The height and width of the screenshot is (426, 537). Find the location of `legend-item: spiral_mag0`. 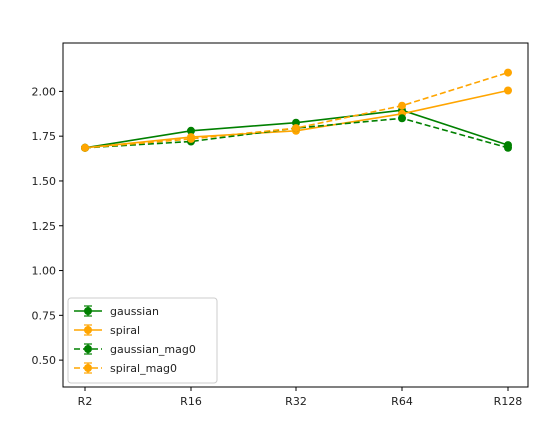

legend-item: spiral_mag0 is located at coordinates (125, 368).